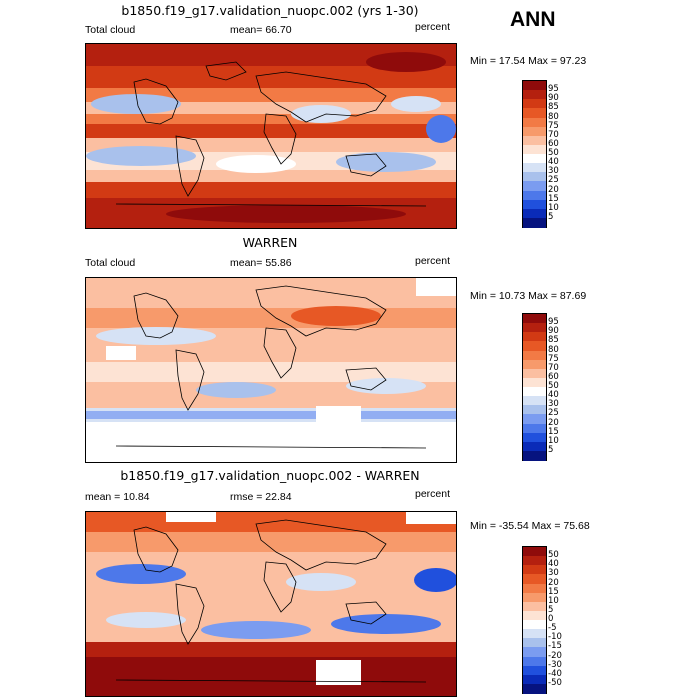  Describe the element at coordinates (271, 136) in the screenshot. I see `map-model-total-cloud` at that location.